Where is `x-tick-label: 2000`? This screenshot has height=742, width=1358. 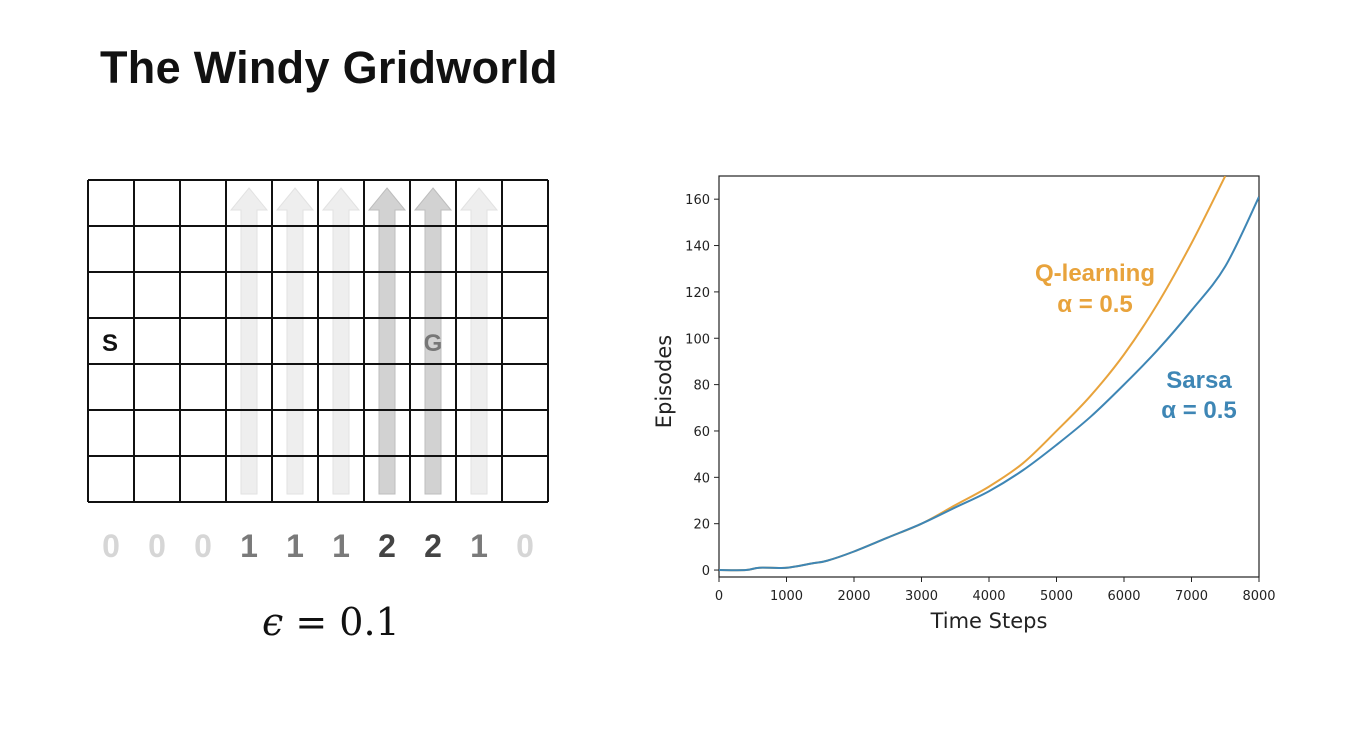 x-tick-label: 2000 is located at coordinates (853, 596).